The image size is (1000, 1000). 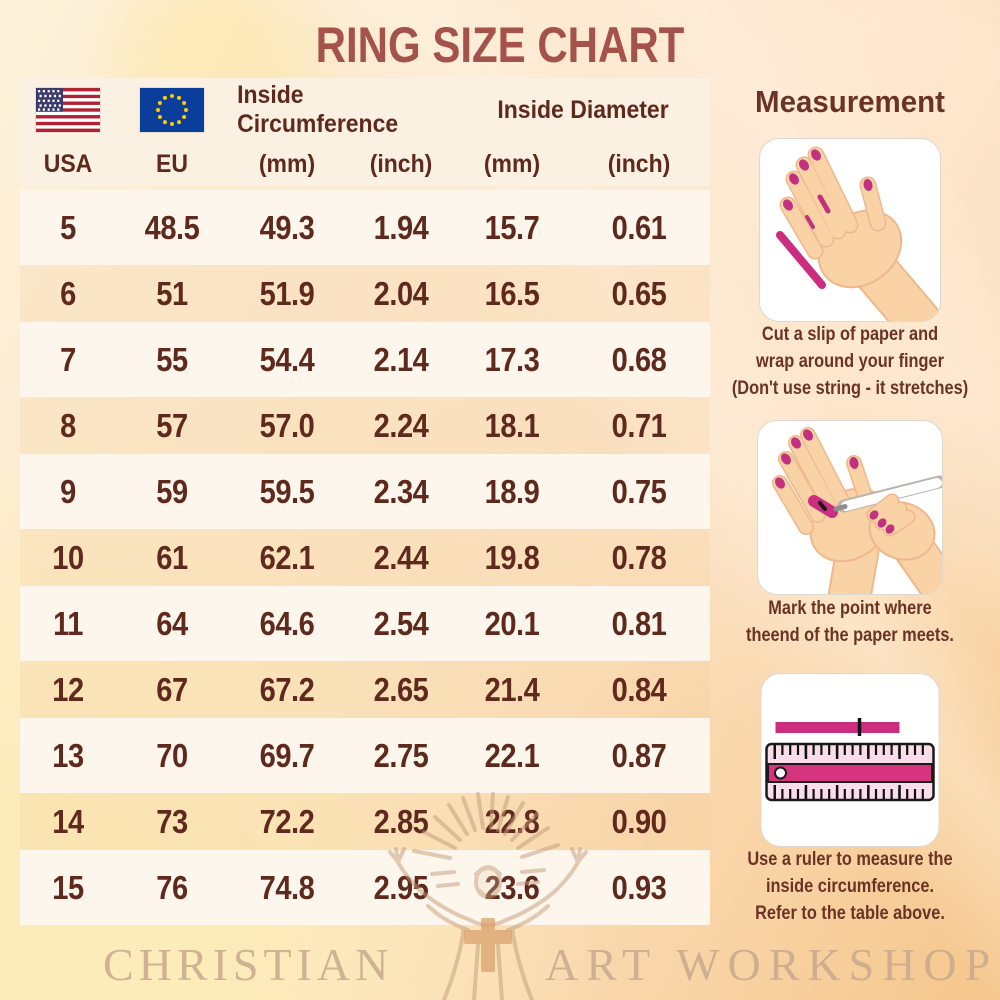 What do you see at coordinates (772, 964) in the screenshot?
I see `watermark-text-right: ART WORKSHOP` at bounding box center [772, 964].